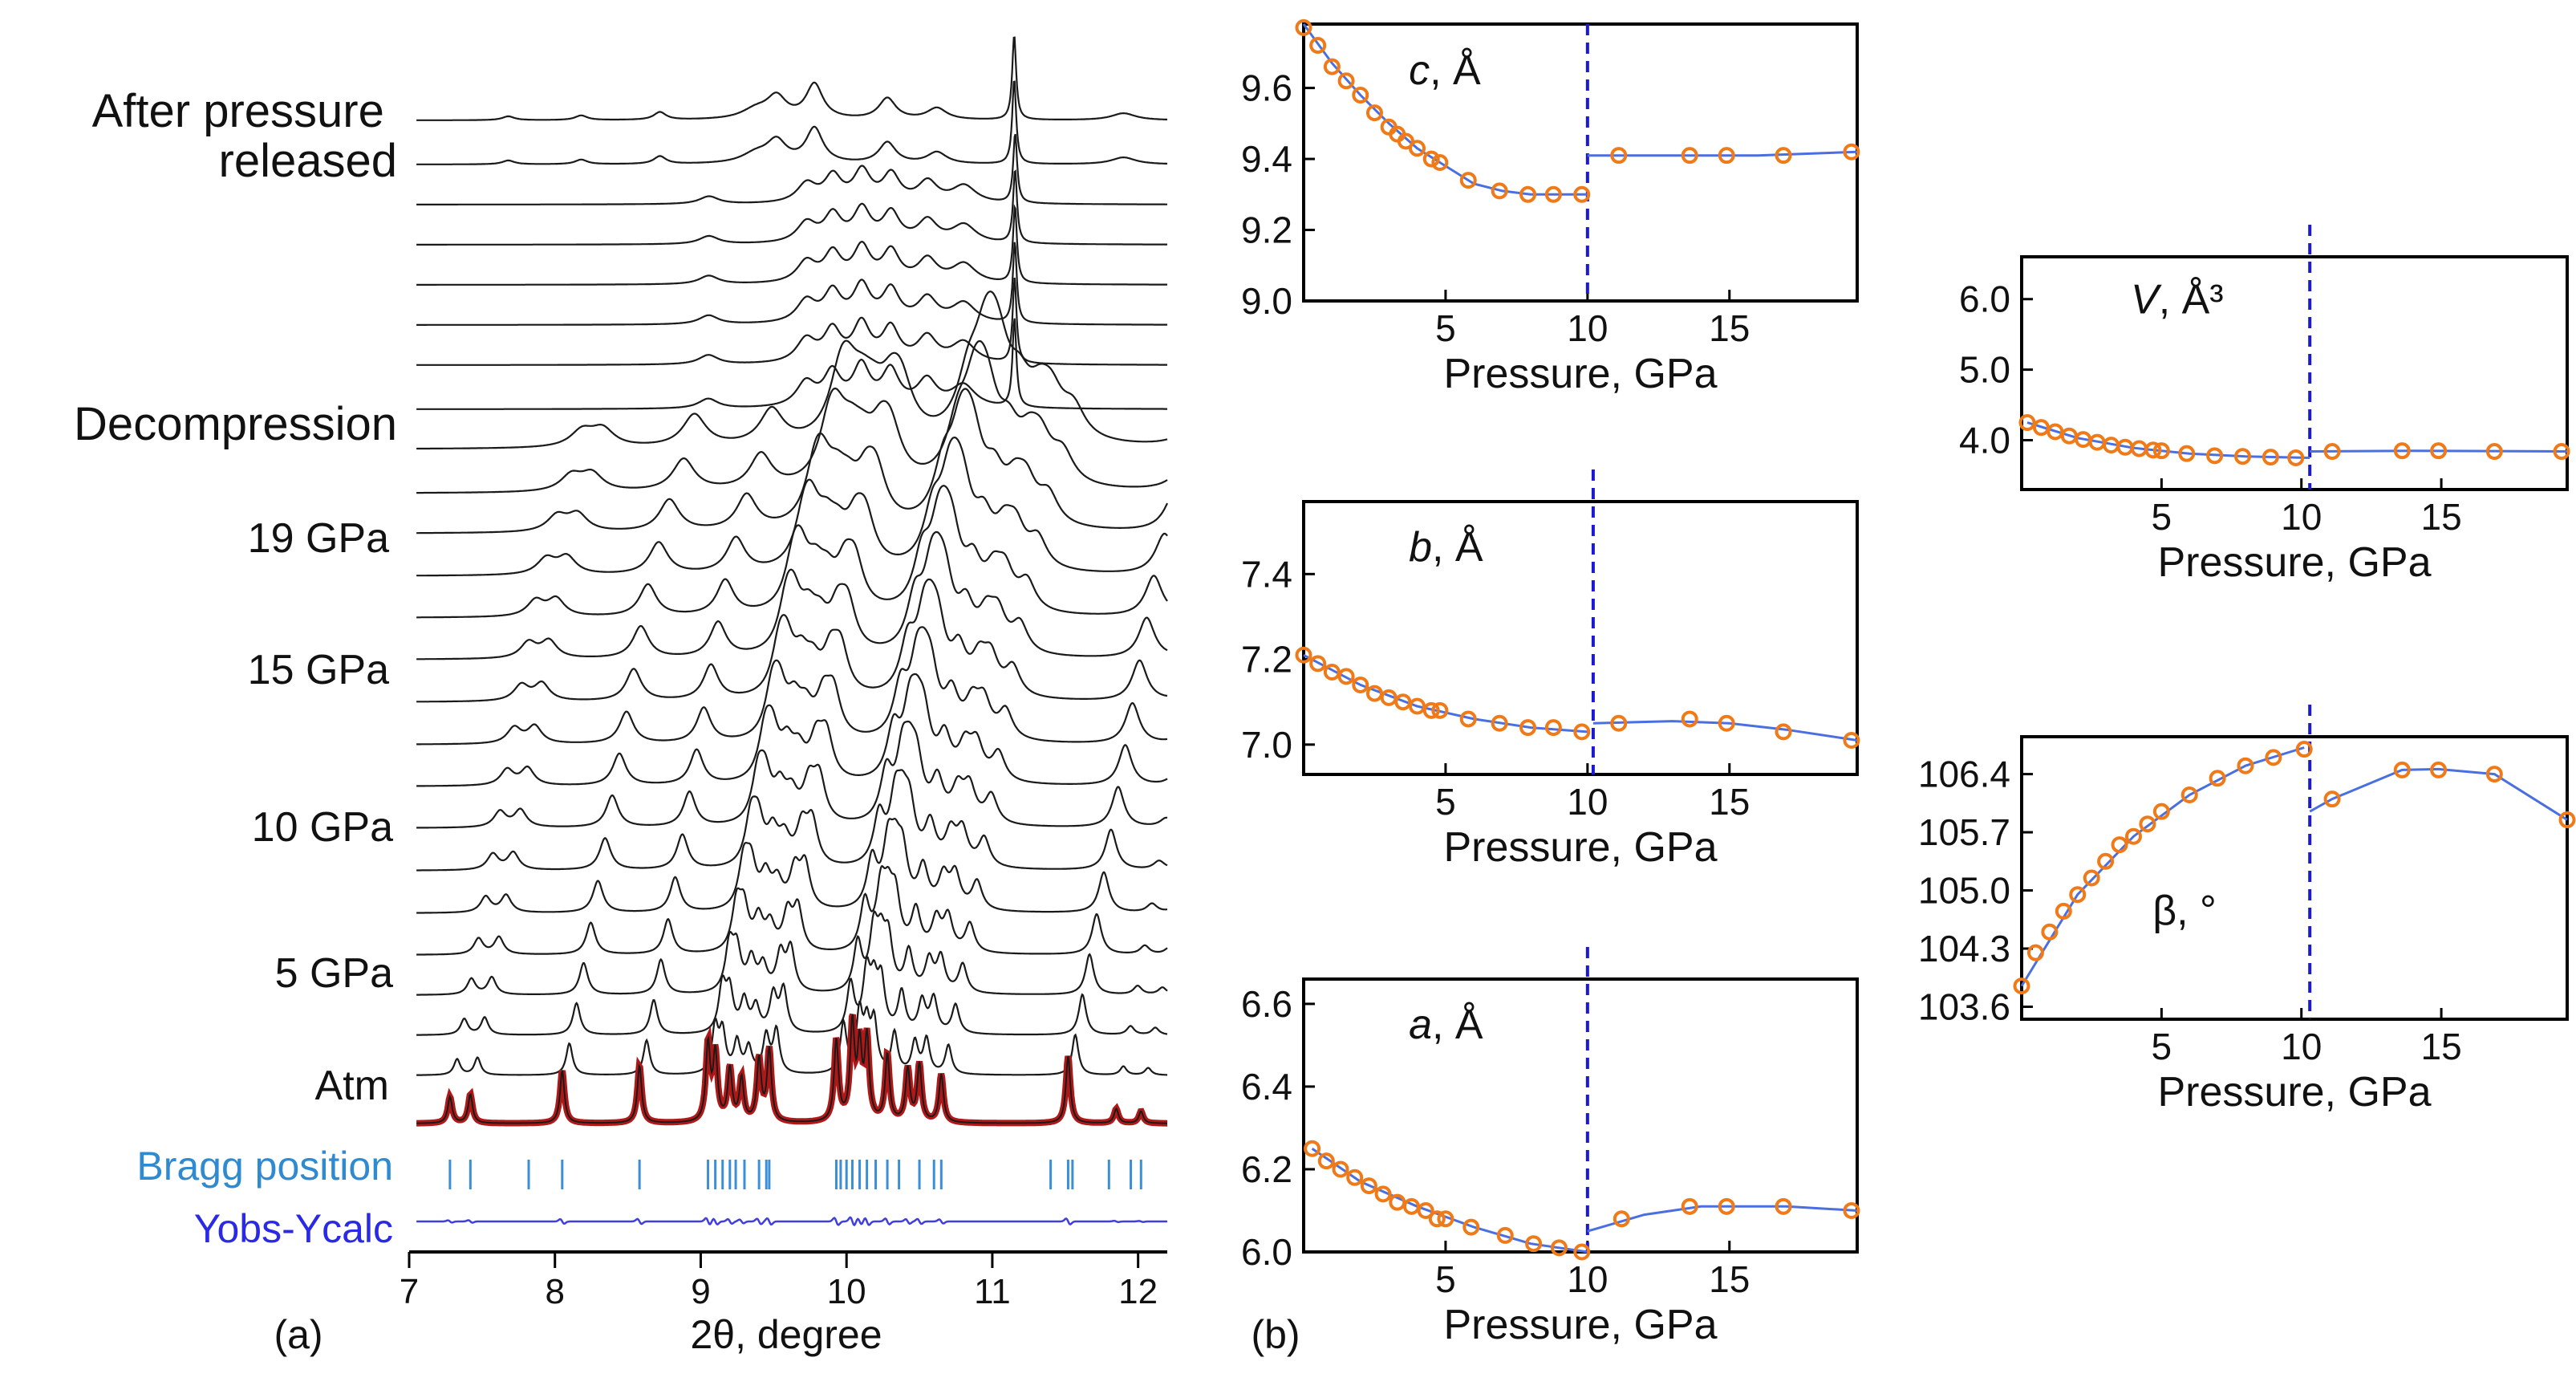 This screenshot has width=2576, height=1398. I want to click on b-y-tick-label: 7.0, so click(1266, 745).